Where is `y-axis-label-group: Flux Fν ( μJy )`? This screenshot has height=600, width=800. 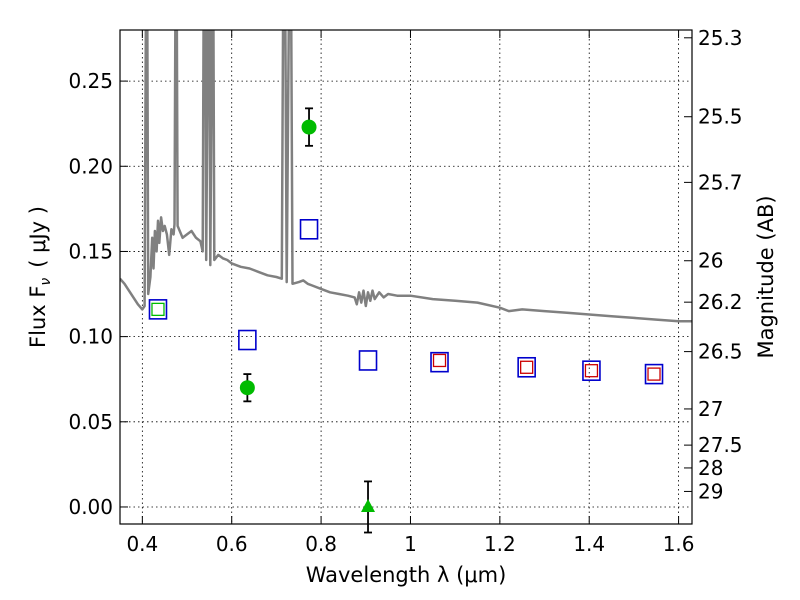 y-axis-label-group: Flux Fν ( μJy ) is located at coordinates (40, 277).